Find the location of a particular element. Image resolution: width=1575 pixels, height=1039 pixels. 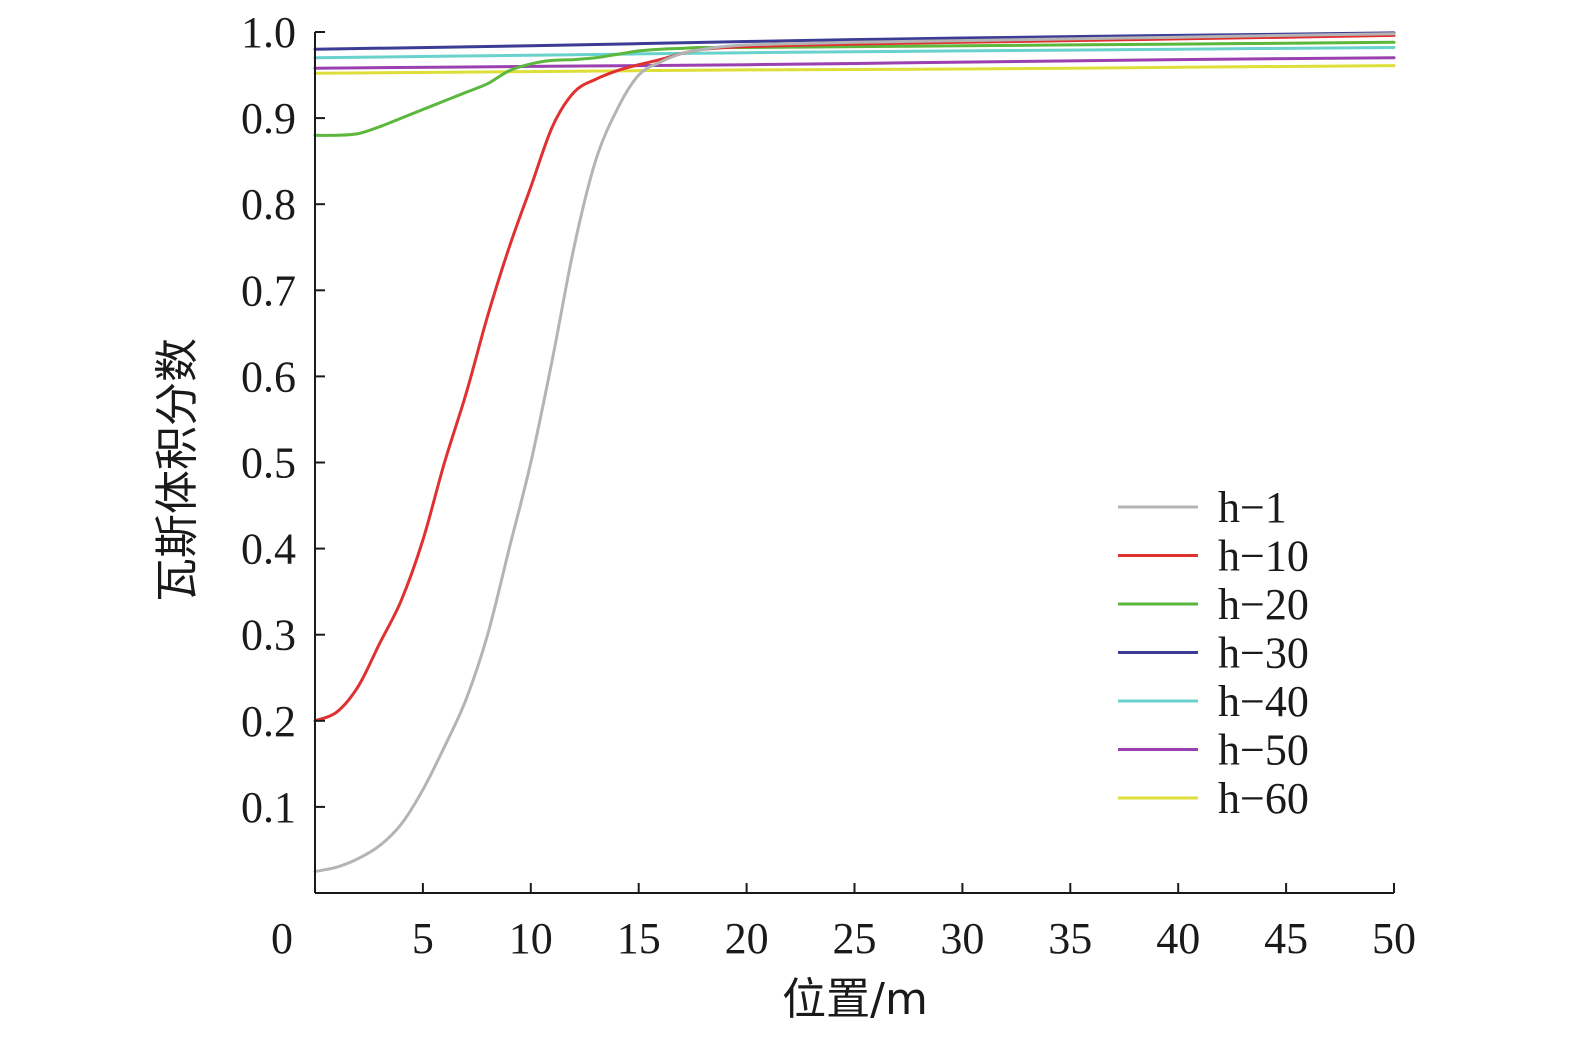

x-tick-label: 30 is located at coordinates (962, 938).